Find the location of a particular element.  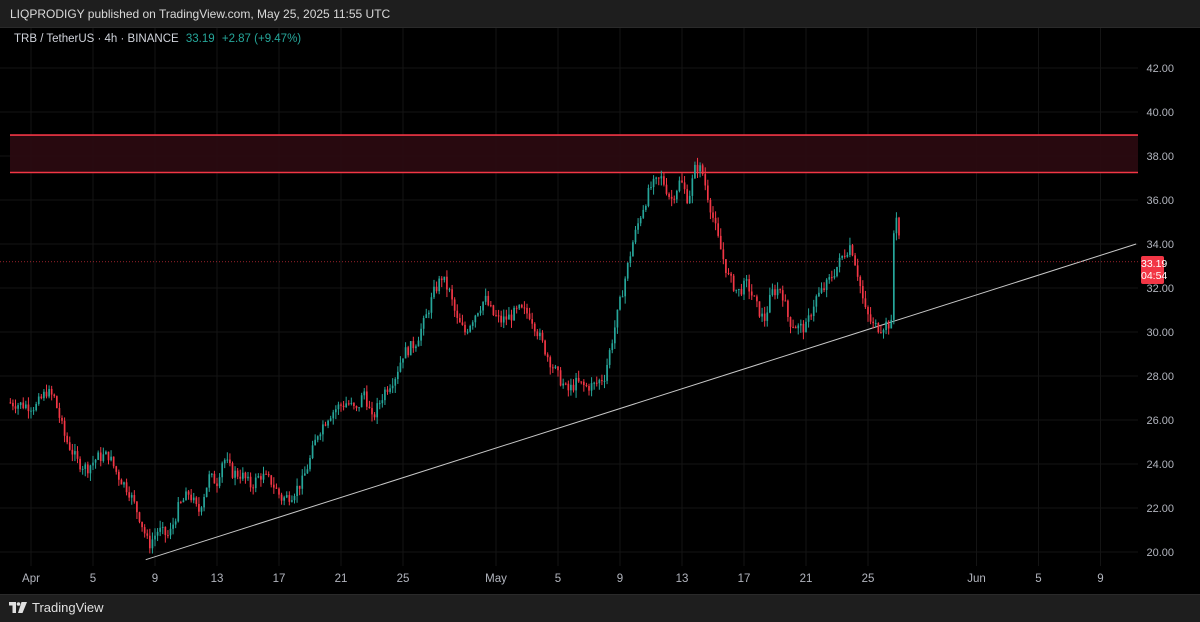

x-tick-label: May is located at coordinates (496, 579).